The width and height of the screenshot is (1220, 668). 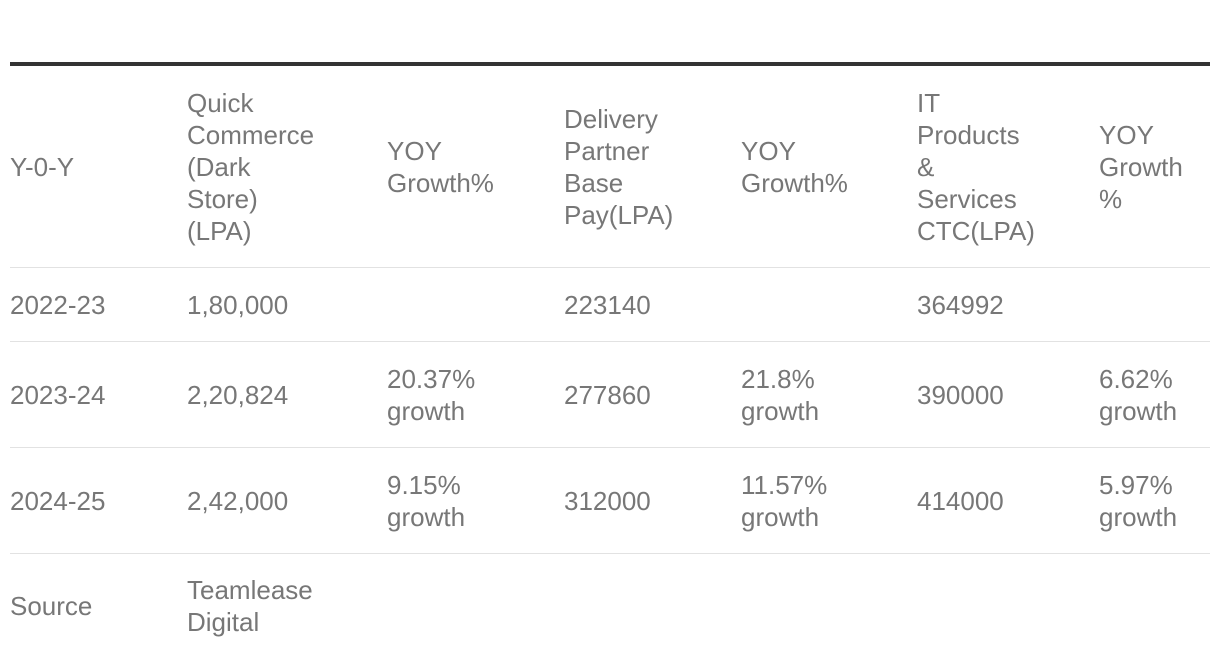 I want to click on header-yoy-growth-3: YOY Growth%, so click(x=1141, y=166).